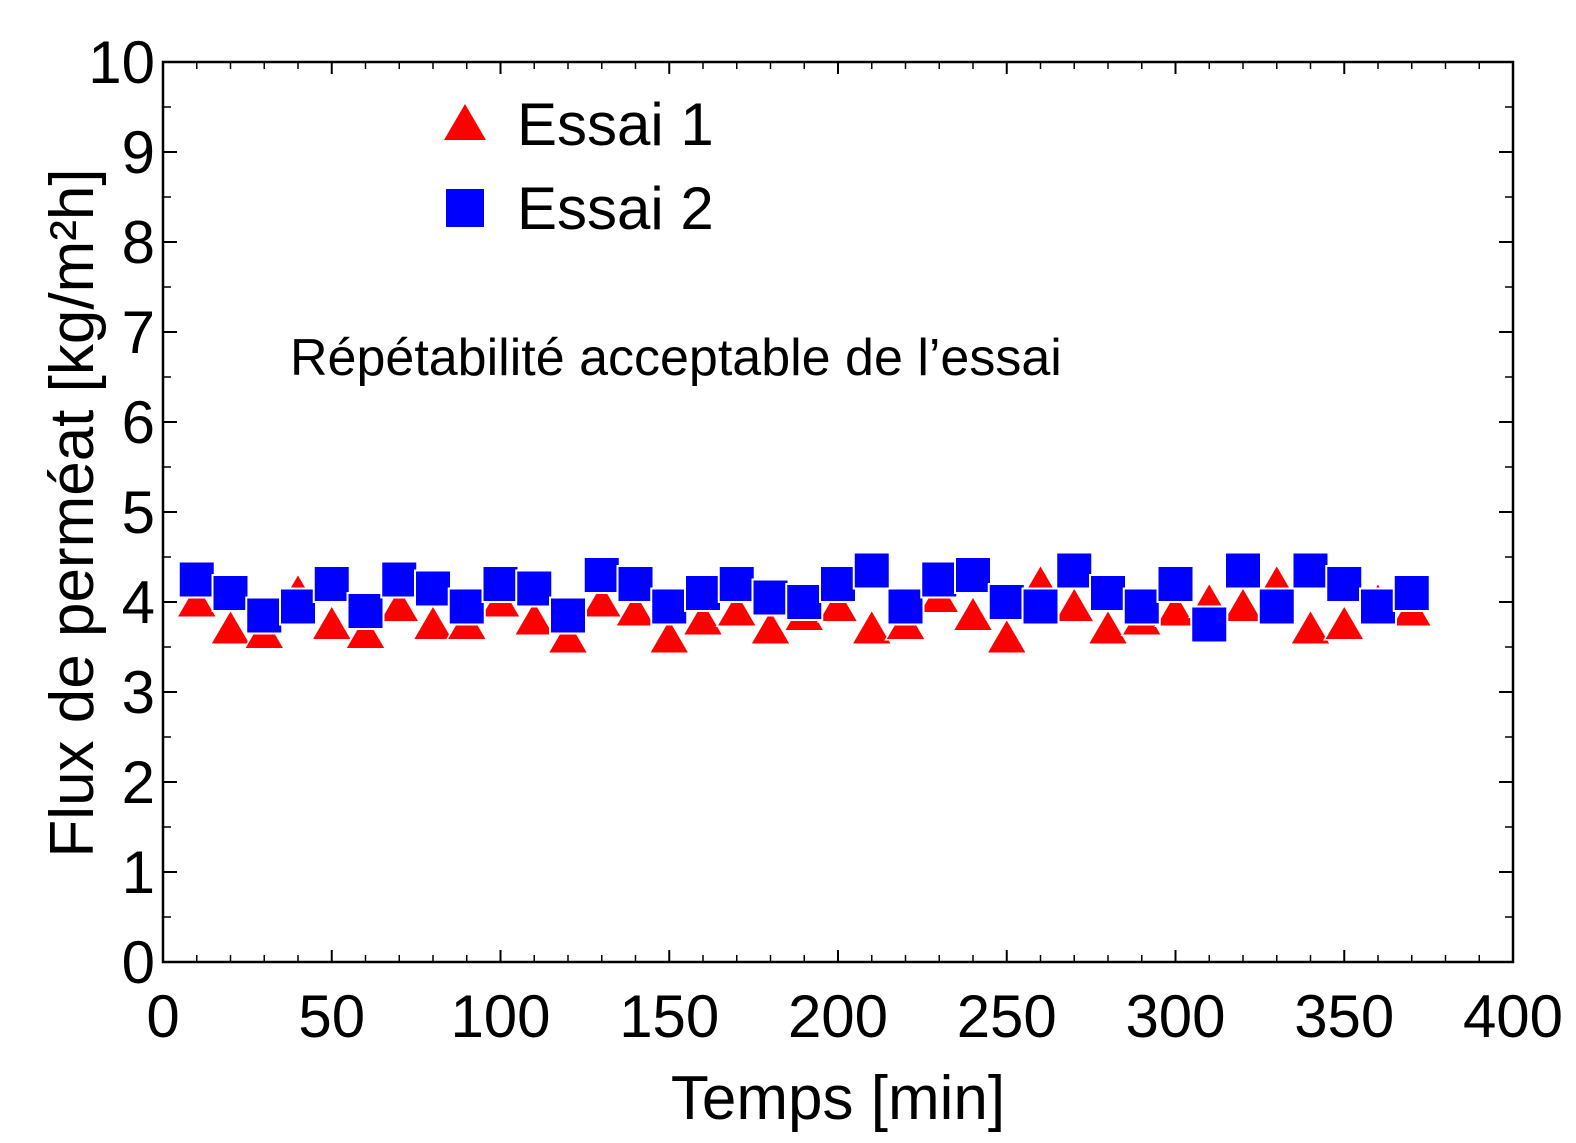  What do you see at coordinates (138, 242) in the screenshot?
I see `y-tick-label: 8` at bounding box center [138, 242].